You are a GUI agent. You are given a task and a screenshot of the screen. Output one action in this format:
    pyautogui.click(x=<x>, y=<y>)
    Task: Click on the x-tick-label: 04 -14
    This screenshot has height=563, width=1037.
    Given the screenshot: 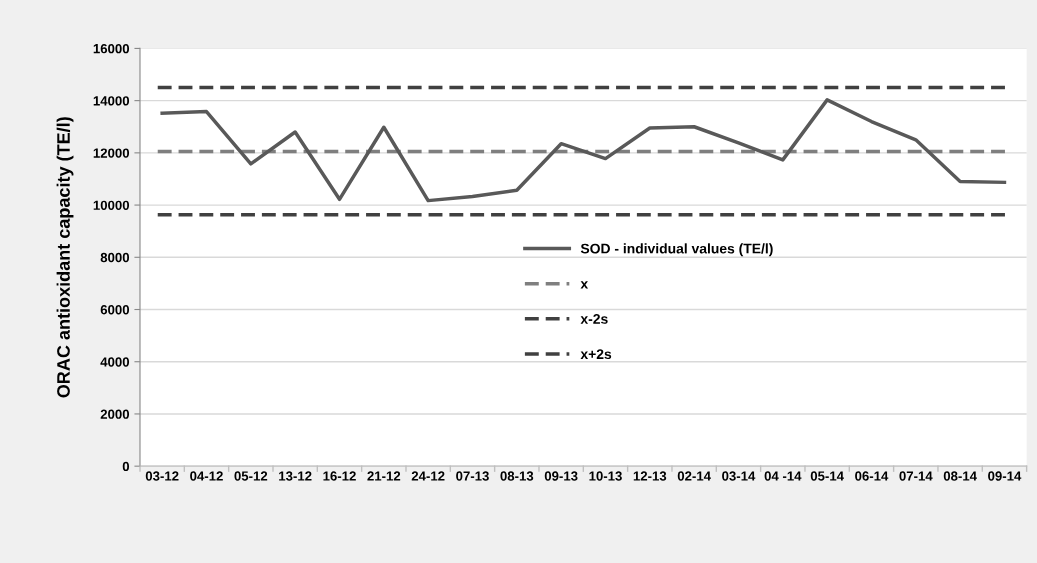 What is the action you would take?
    pyautogui.click(x=783, y=476)
    